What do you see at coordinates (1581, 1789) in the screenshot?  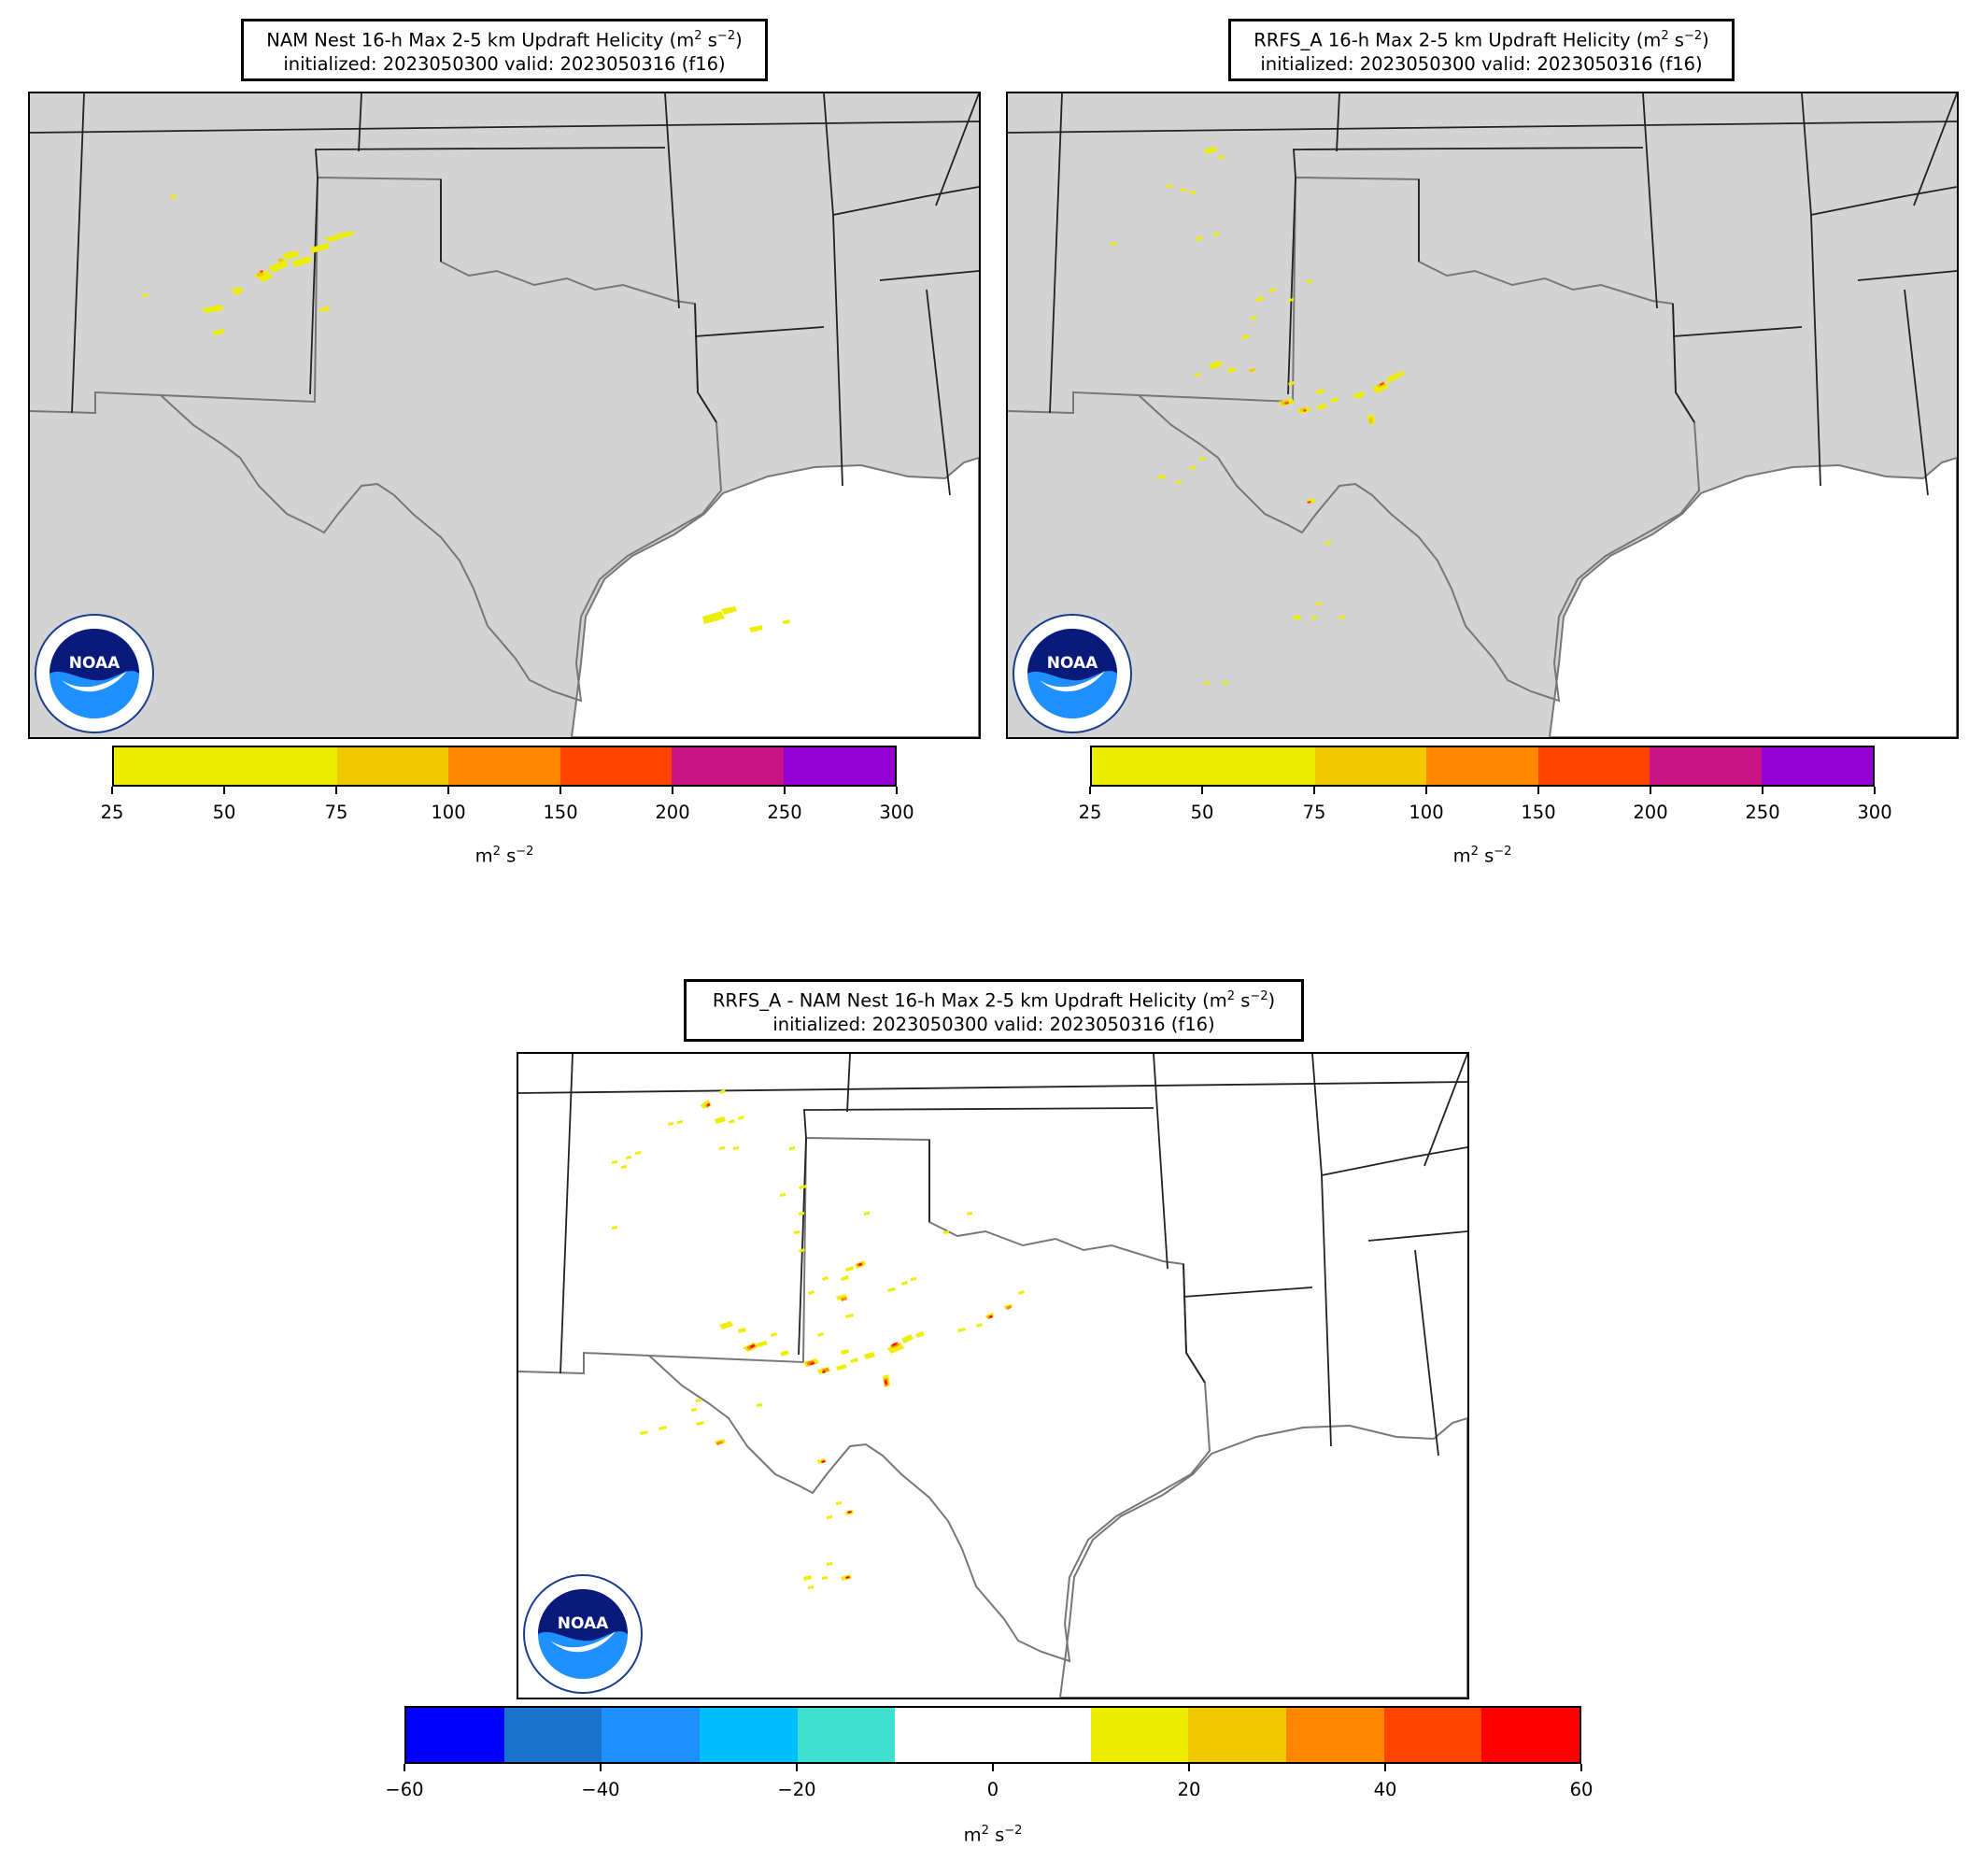 I see `colorbar-tick-label: 60` at bounding box center [1581, 1789].